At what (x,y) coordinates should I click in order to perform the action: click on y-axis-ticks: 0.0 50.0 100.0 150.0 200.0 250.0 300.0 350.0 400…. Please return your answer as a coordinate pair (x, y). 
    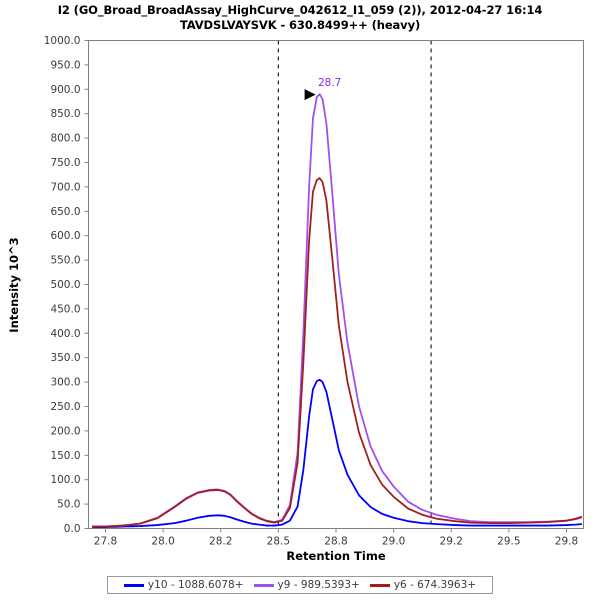
    Looking at the image, I should click on (66, 285).